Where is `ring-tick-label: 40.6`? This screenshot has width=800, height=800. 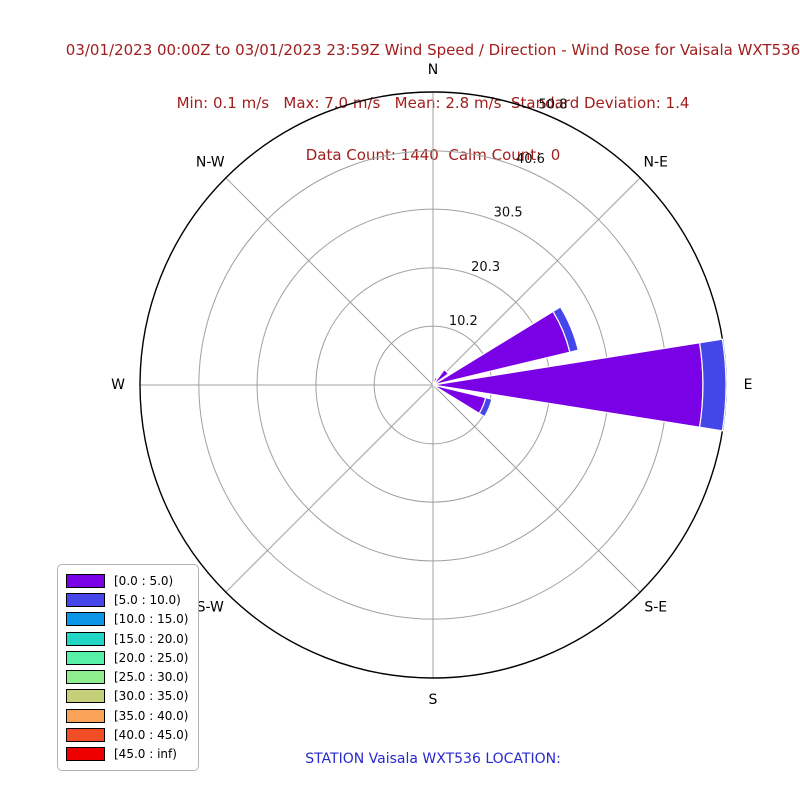
ring-tick-label: 40.6 is located at coordinates (530, 159).